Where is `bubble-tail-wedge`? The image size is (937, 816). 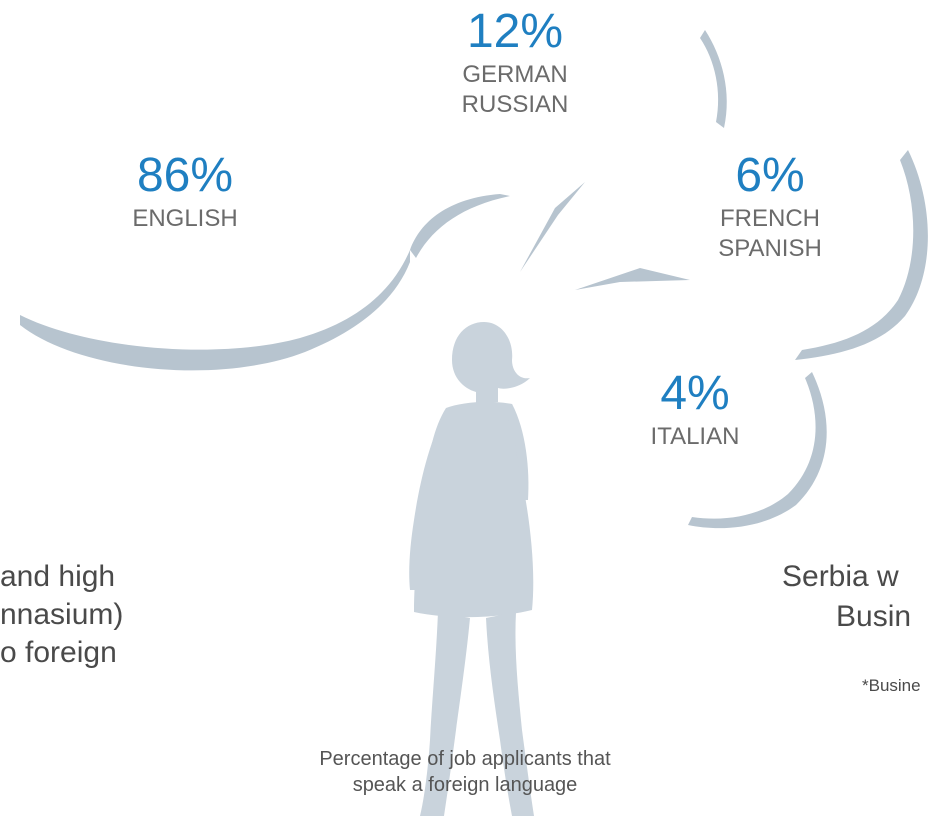
bubble-tail-wedge is located at coordinates (552, 227).